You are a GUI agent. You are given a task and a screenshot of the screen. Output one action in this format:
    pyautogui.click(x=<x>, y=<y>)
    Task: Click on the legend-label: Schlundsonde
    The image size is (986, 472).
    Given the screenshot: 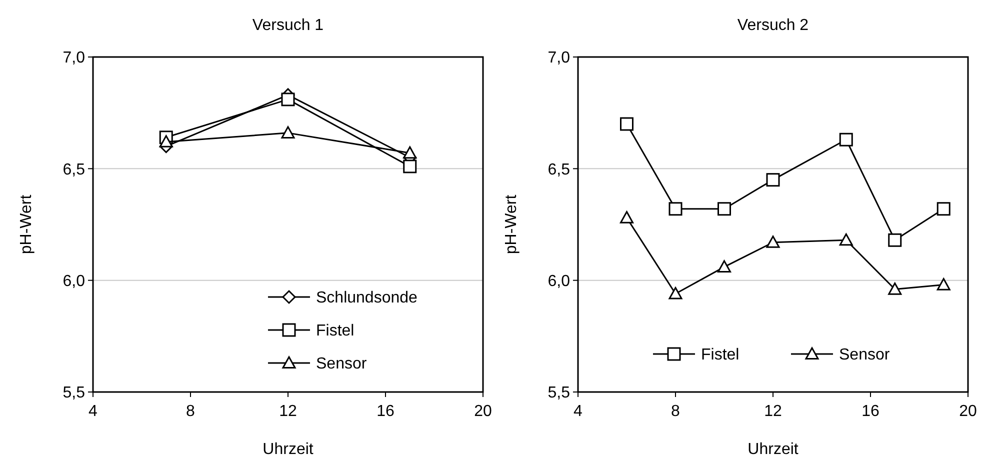 What is the action you would take?
    pyautogui.click(x=367, y=298)
    